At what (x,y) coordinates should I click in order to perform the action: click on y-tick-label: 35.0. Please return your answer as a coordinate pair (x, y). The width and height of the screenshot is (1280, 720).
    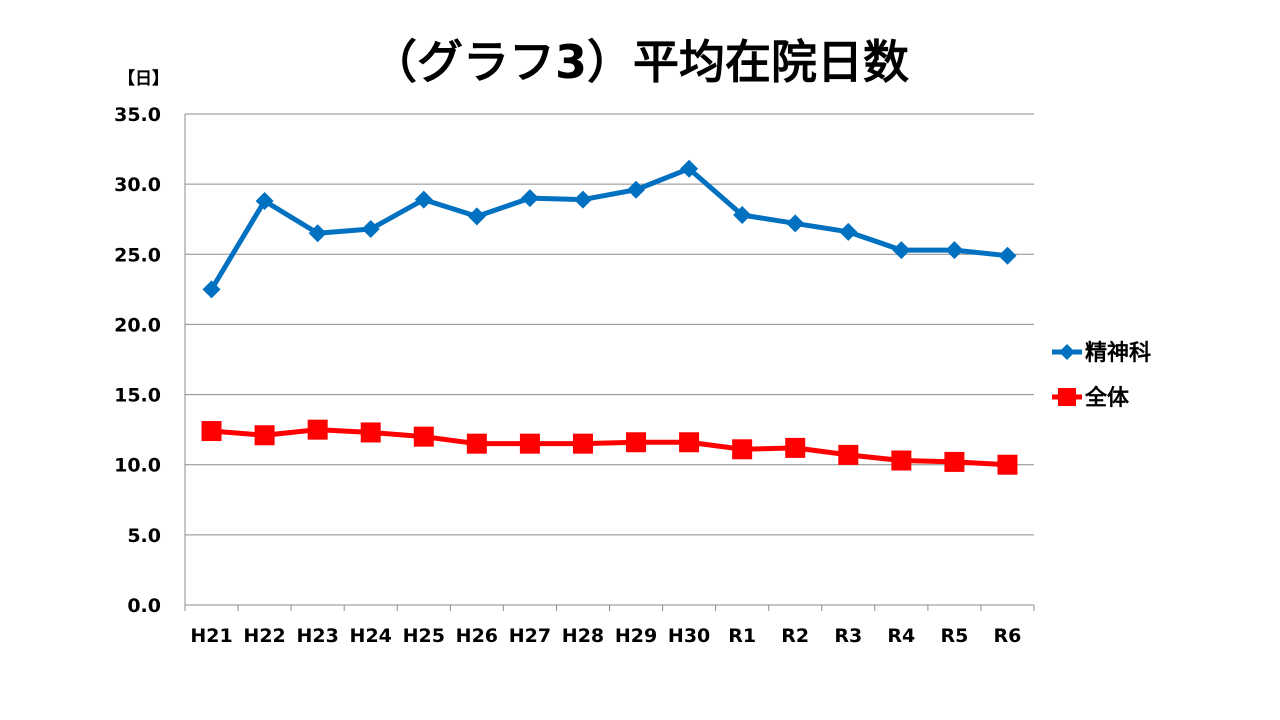
    Looking at the image, I should click on (137, 115).